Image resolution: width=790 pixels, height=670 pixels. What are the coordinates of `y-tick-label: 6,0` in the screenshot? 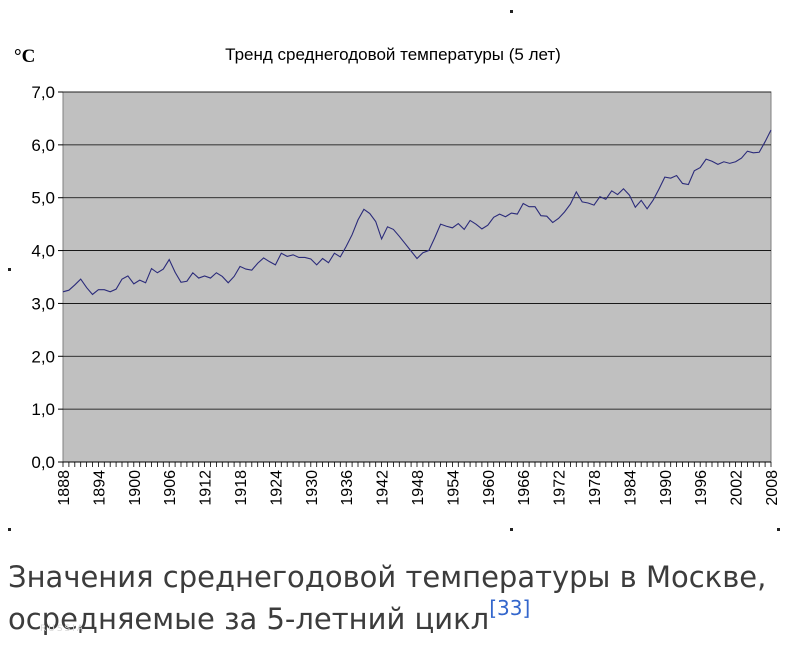 It's located at (43, 145).